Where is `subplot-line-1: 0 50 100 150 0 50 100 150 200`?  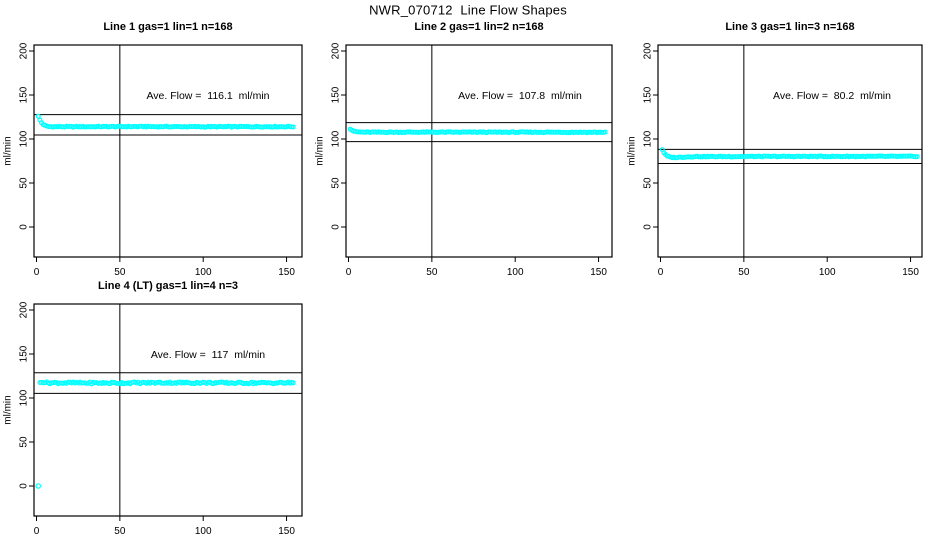
subplot-line-1: 0 50 100 150 0 50 100 150 200 is located at coordinates (161, 160).